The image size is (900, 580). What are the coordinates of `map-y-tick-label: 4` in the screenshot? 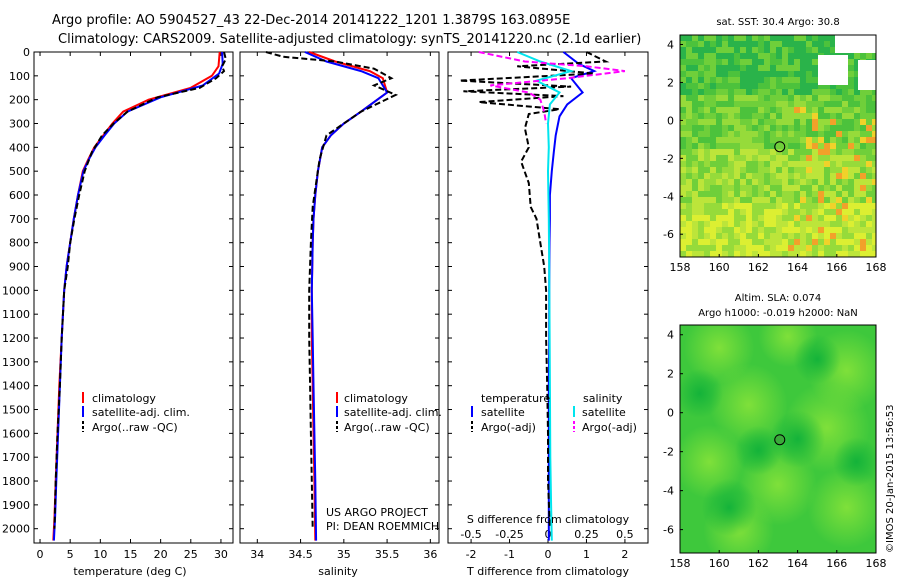 It's located at (670, 44).